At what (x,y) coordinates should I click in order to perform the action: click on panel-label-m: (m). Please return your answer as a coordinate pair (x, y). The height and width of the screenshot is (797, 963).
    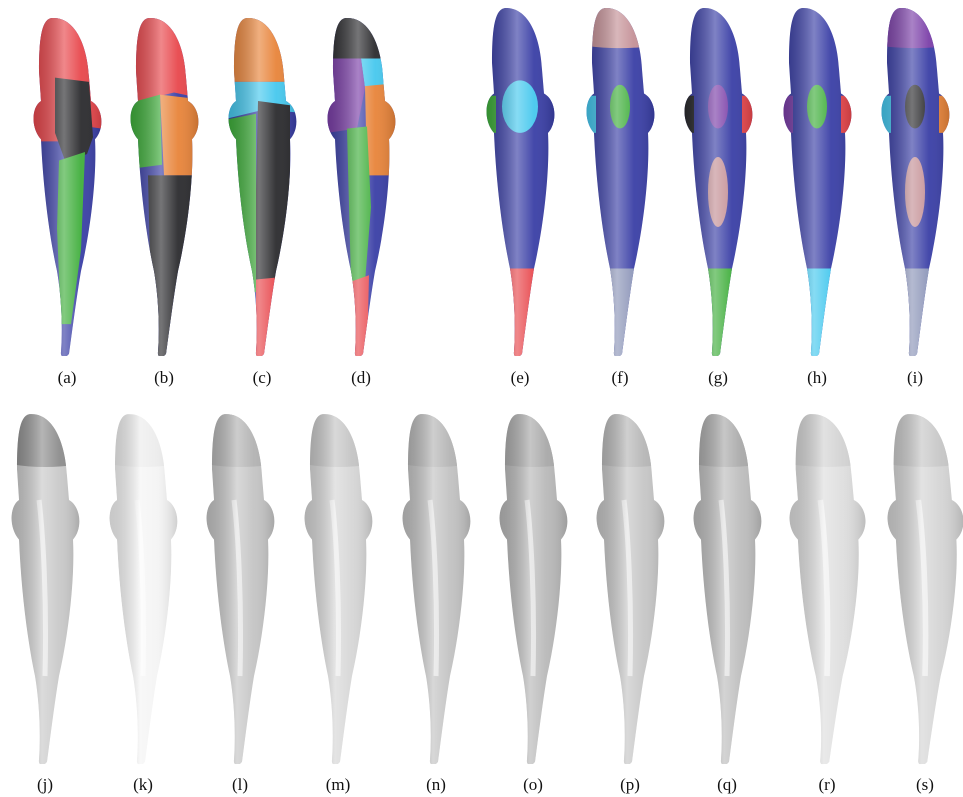
    Looking at the image, I should click on (338, 784).